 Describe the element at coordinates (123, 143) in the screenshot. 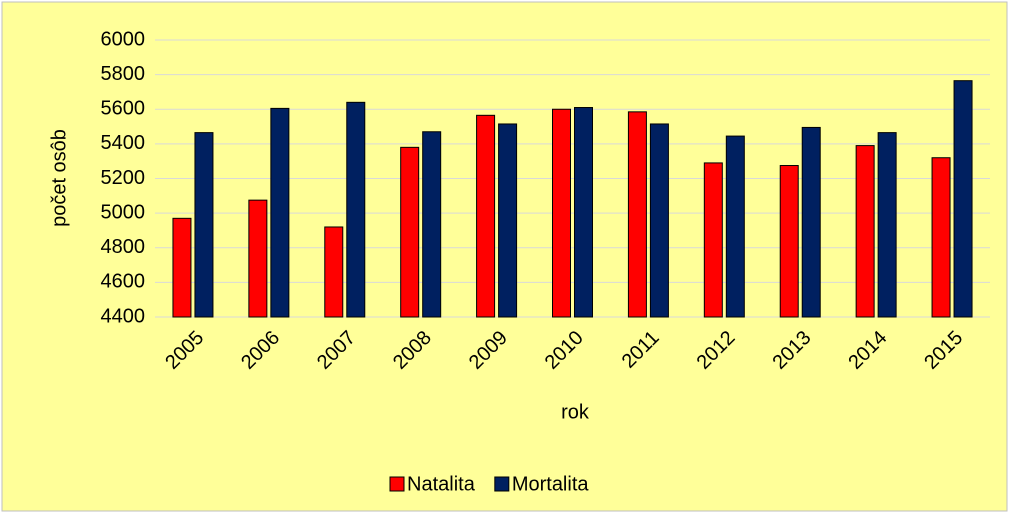

I see `y-tick-label: 5400` at that location.